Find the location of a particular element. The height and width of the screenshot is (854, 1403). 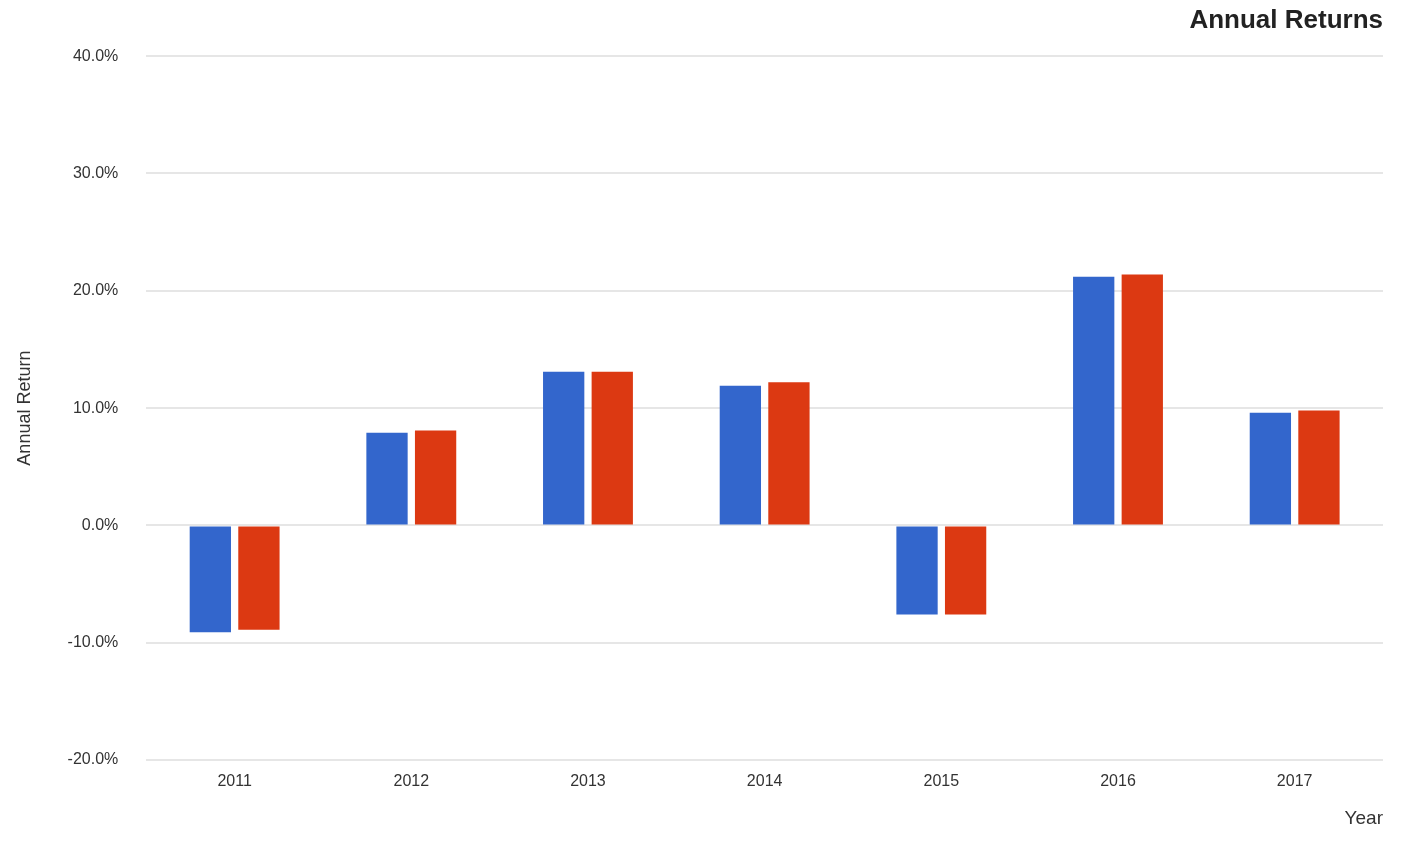

y-tick-label: -20.0% is located at coordinates (93, 759).